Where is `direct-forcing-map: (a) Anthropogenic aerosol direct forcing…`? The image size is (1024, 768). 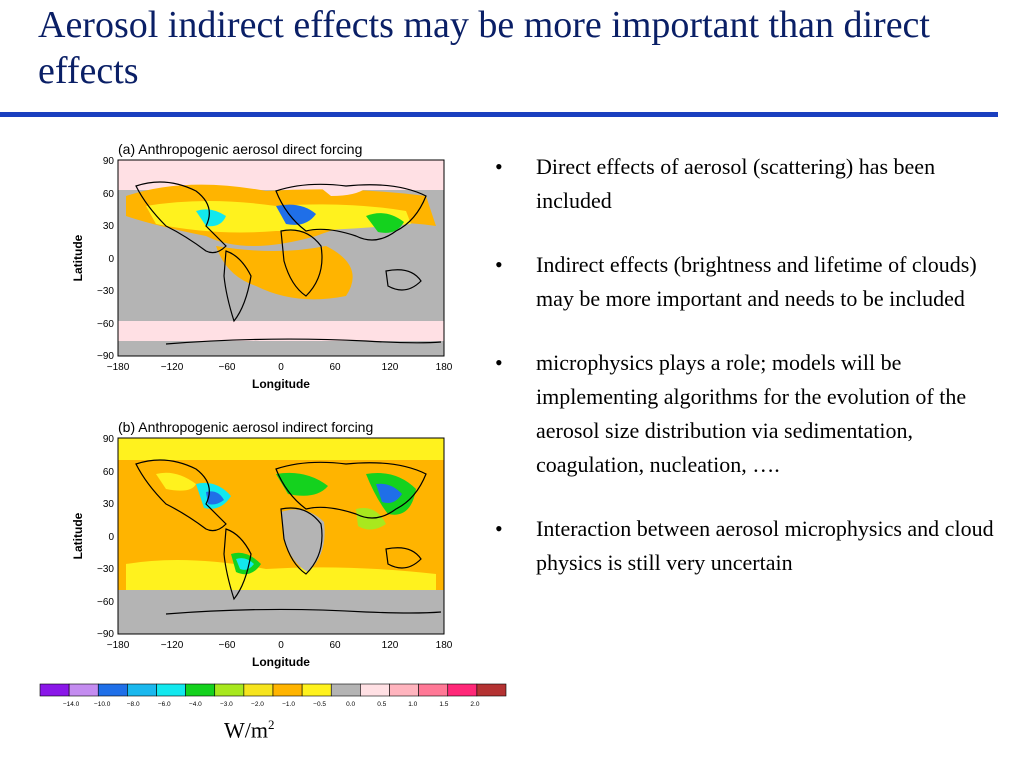 direct-forcing-map: (a) Anthropogenic aerosol direct forcing… is located at coordinates (261, 266).